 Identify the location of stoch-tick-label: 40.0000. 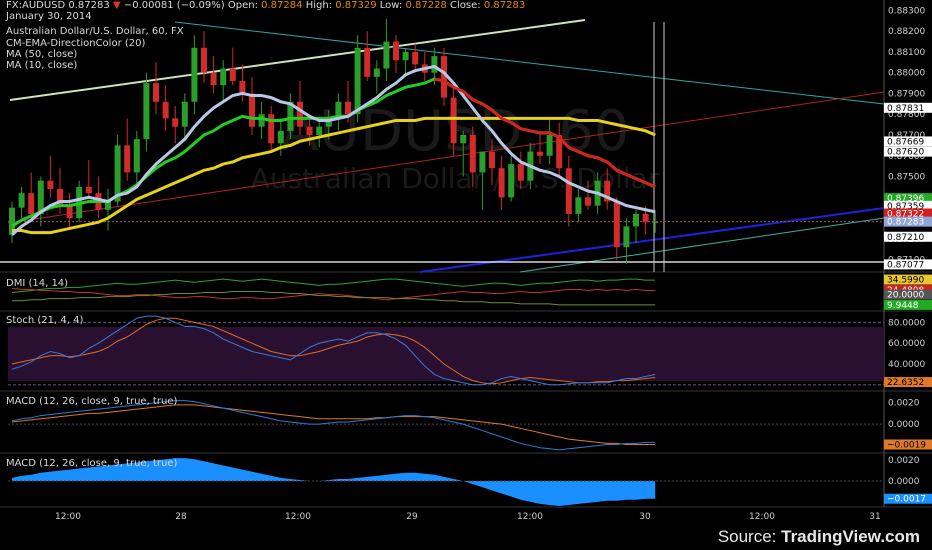
(906, 365).